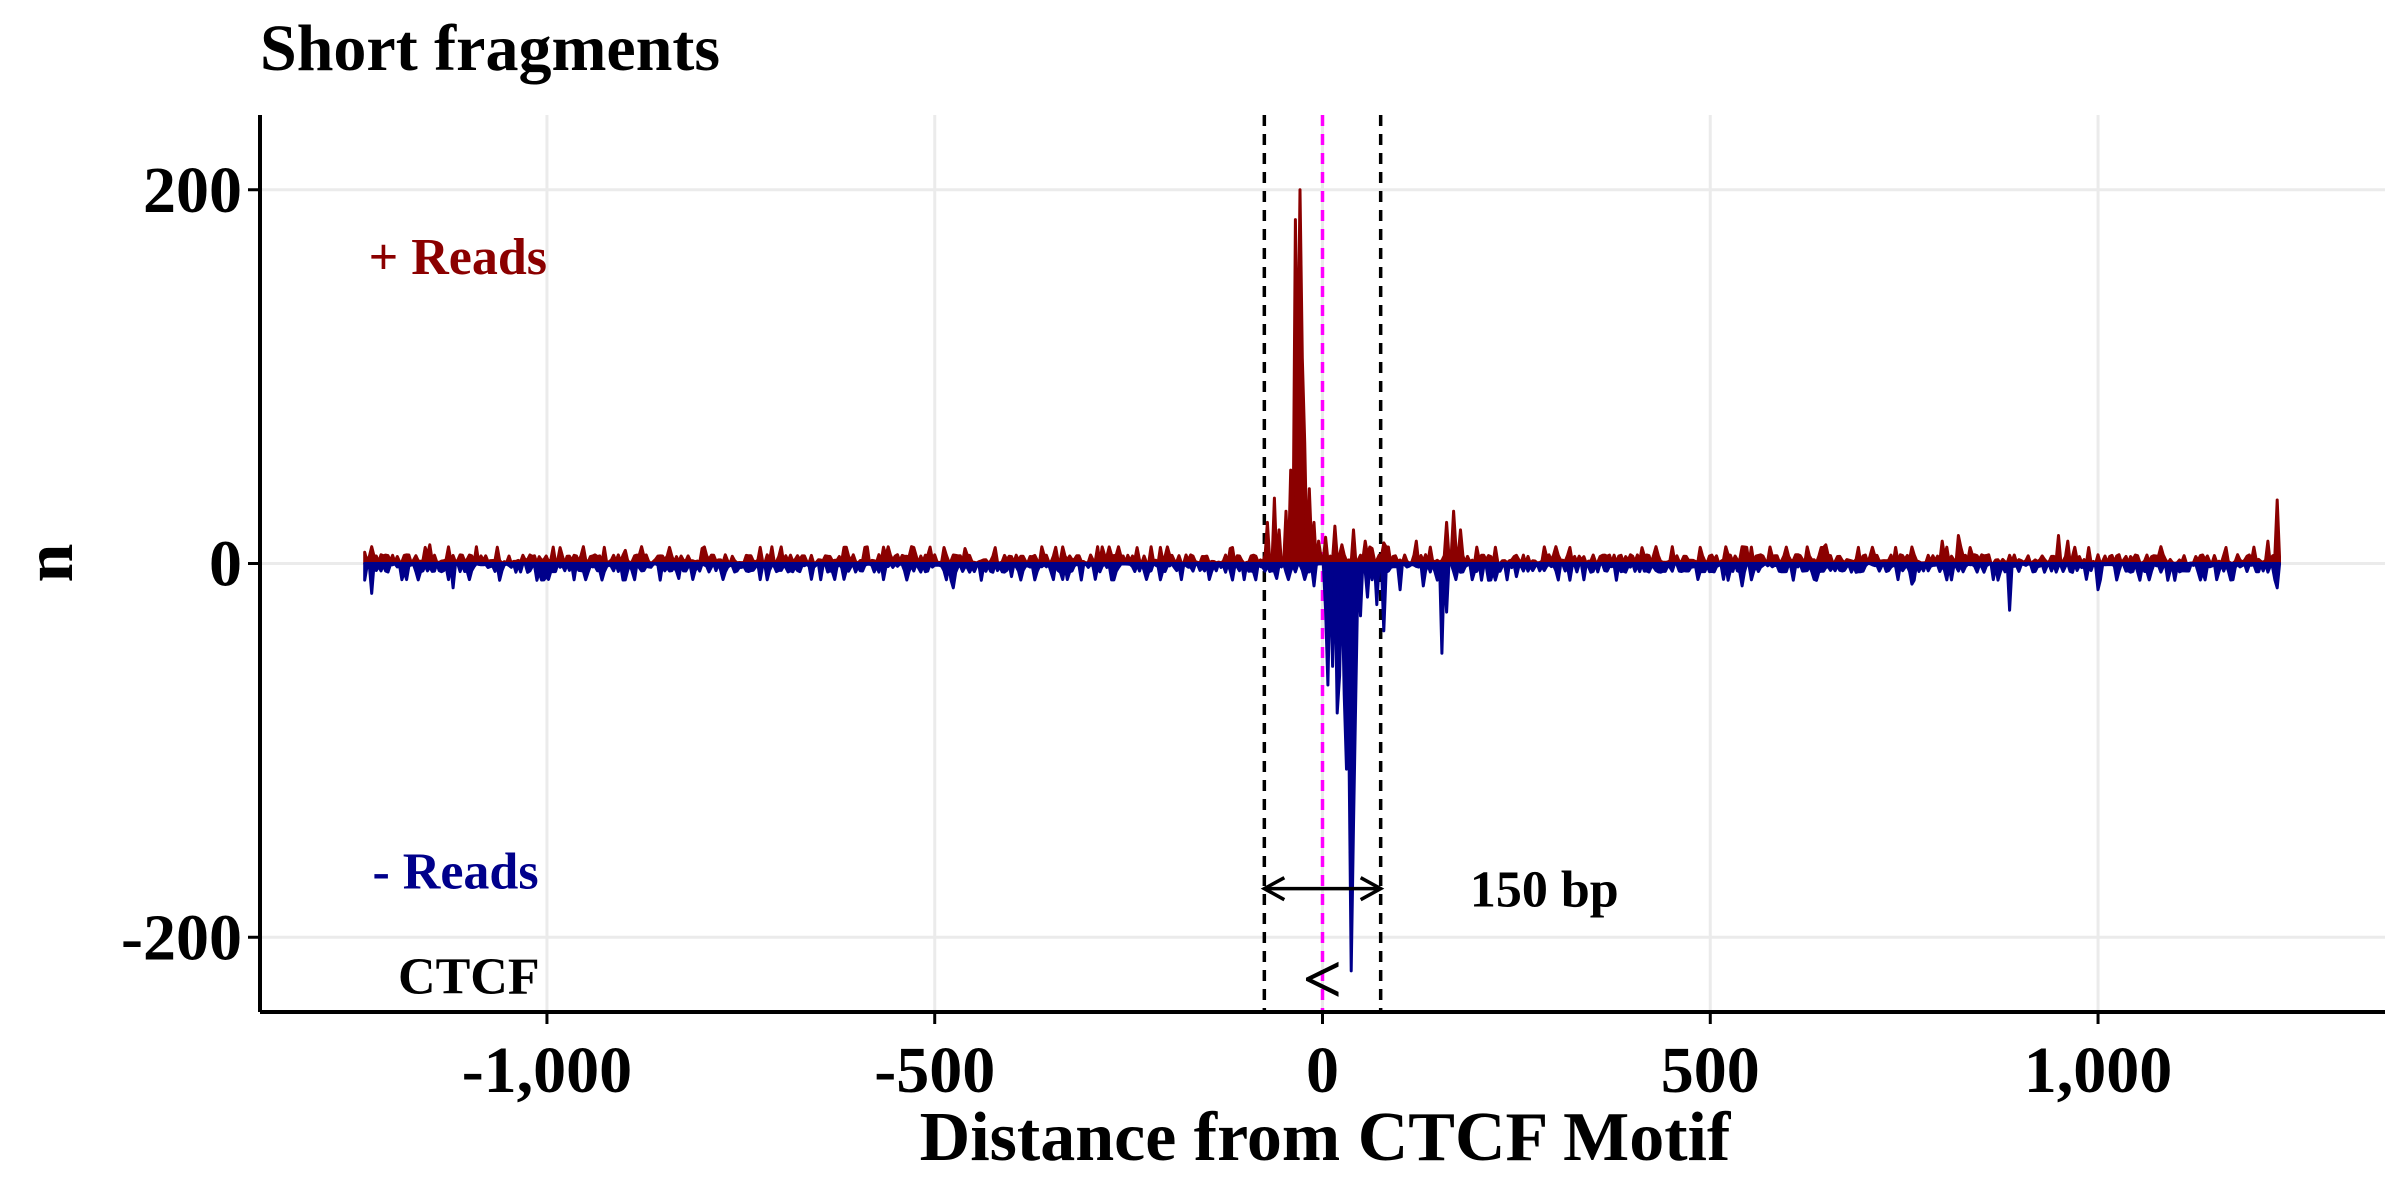 This screenshot has height=1200, width=2400. I want to click on y-tick-label: -200, so click(181, 937).